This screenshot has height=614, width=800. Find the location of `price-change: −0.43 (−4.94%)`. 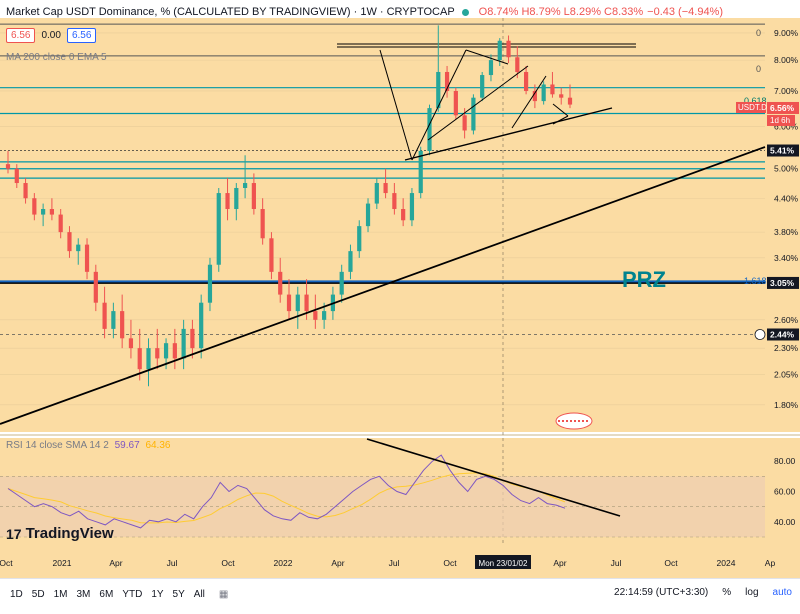

price-change: −0.43 (−4.94%) is located at coordinates (685, 12).